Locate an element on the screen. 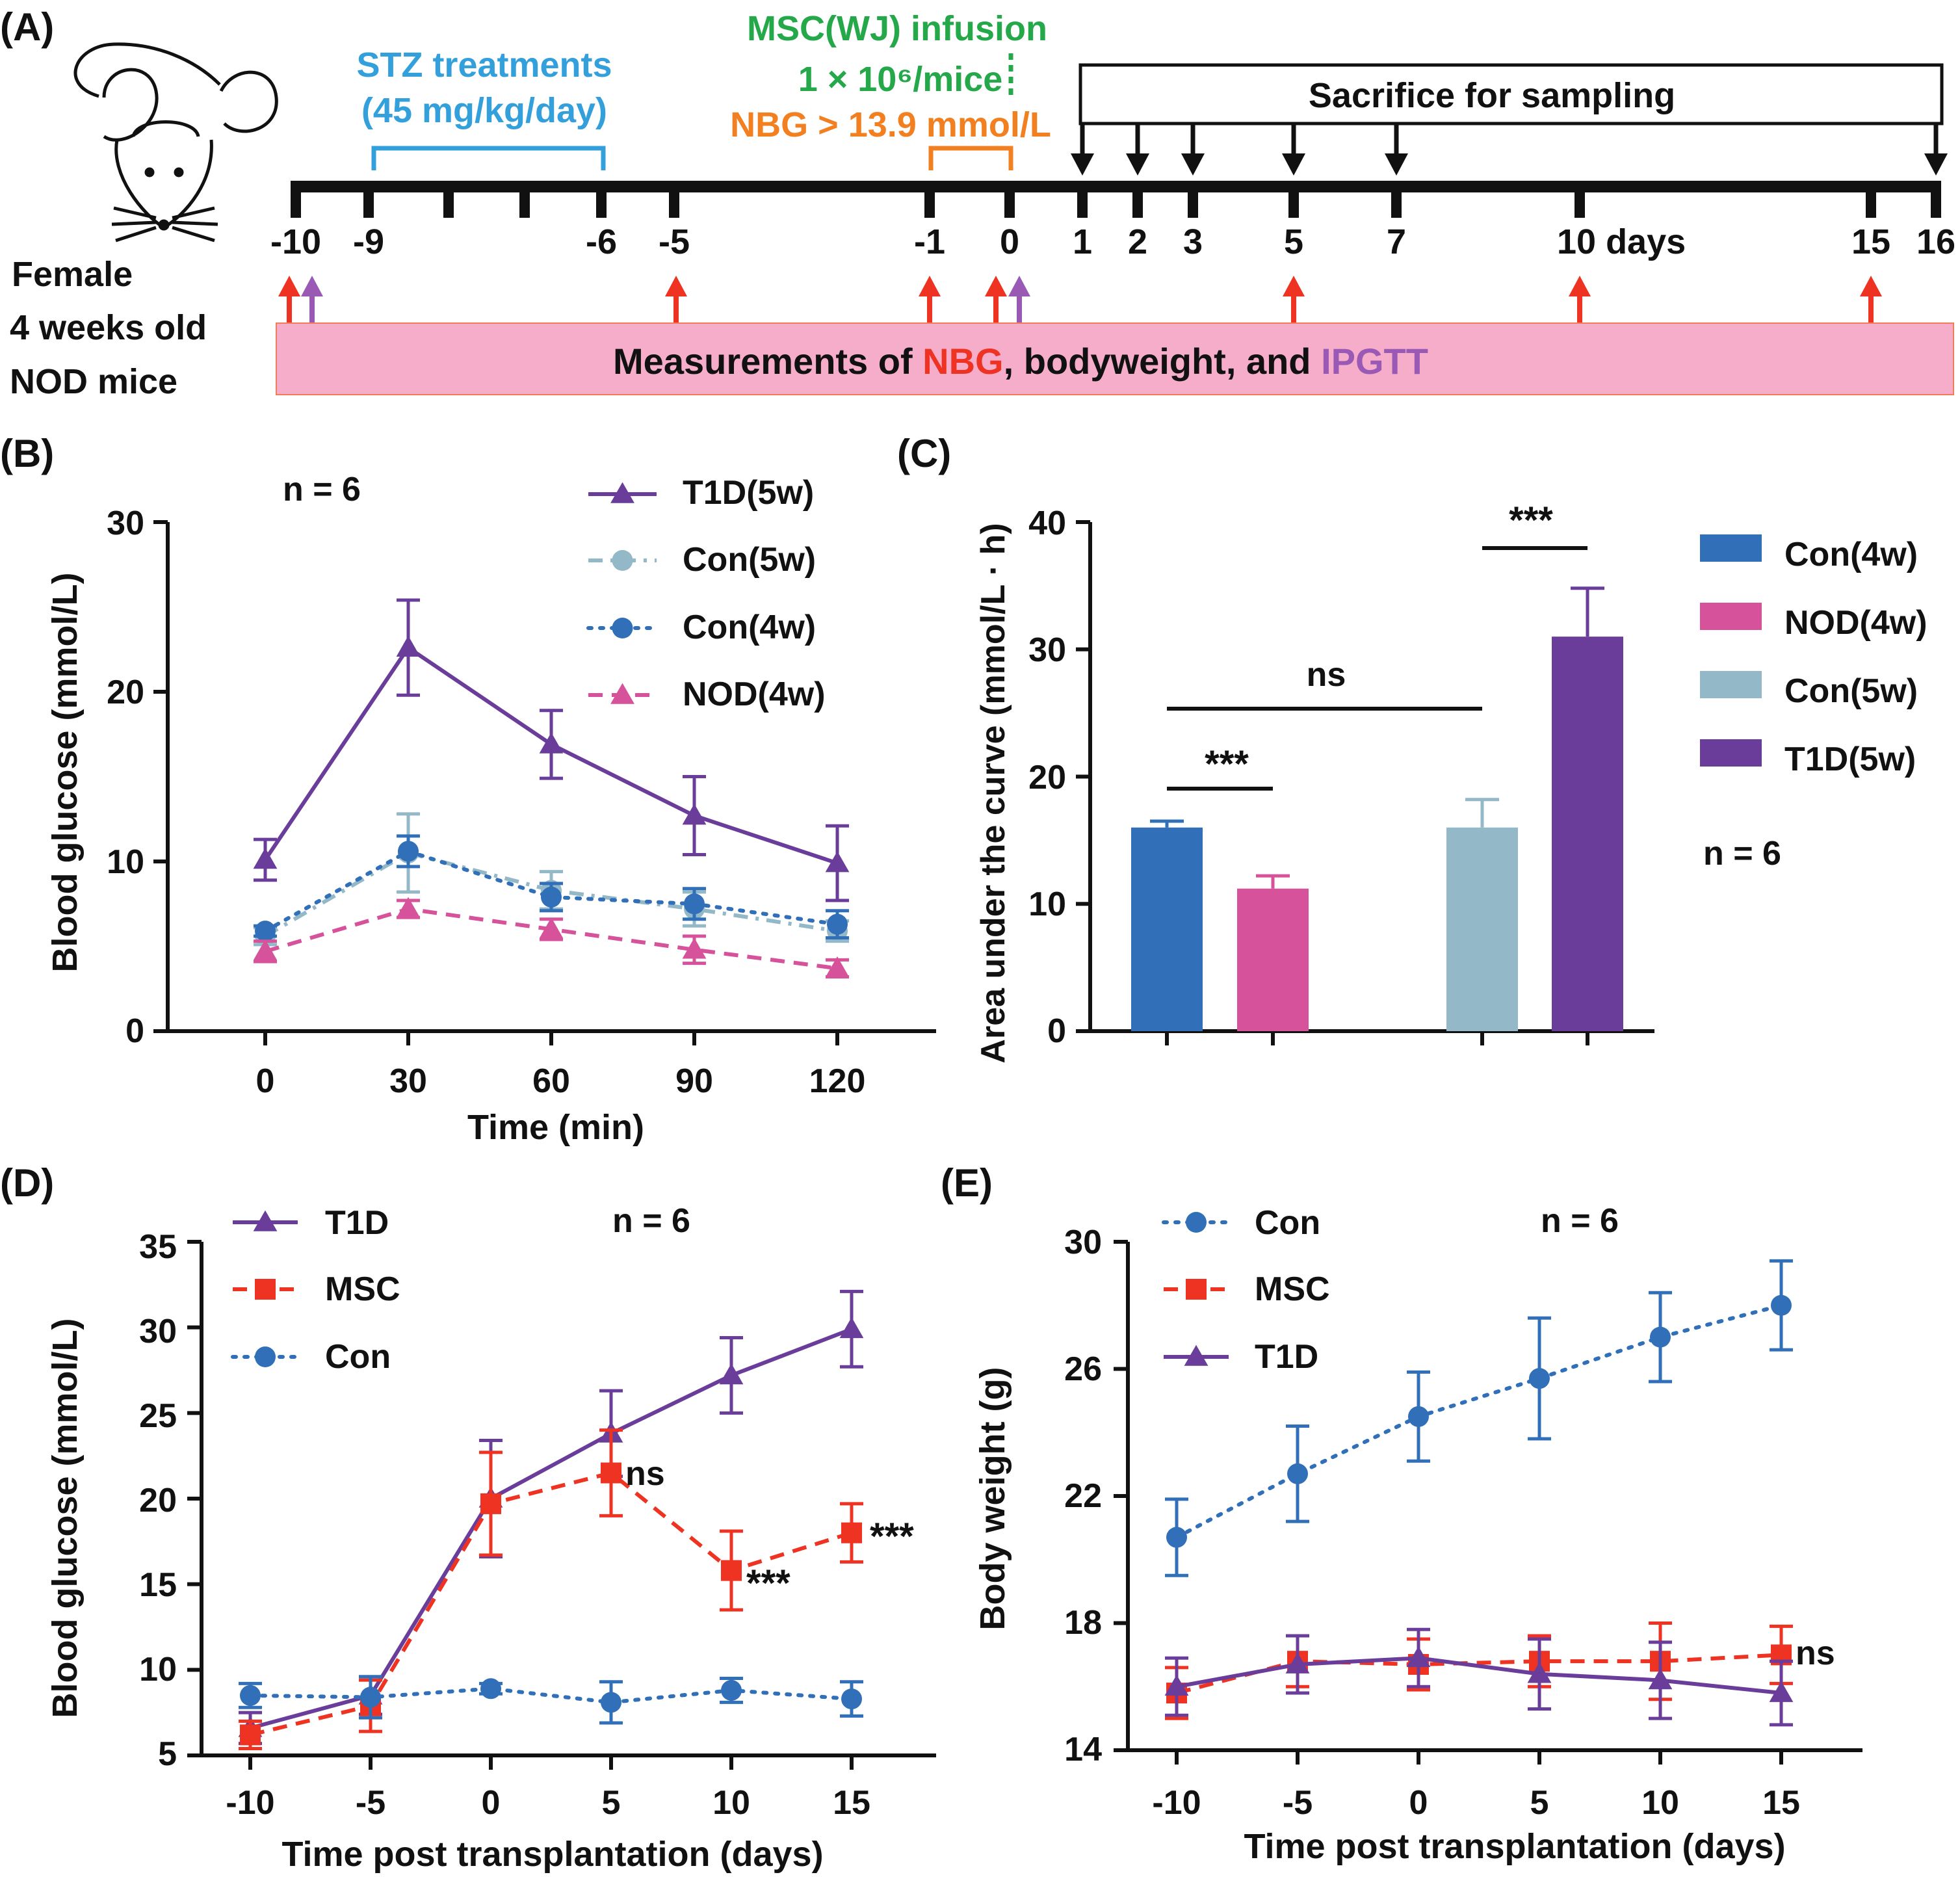 The height and width of the screenshot is (1877, 1960). y-tick-label: 26 is located at coordinates (1083, 1369).